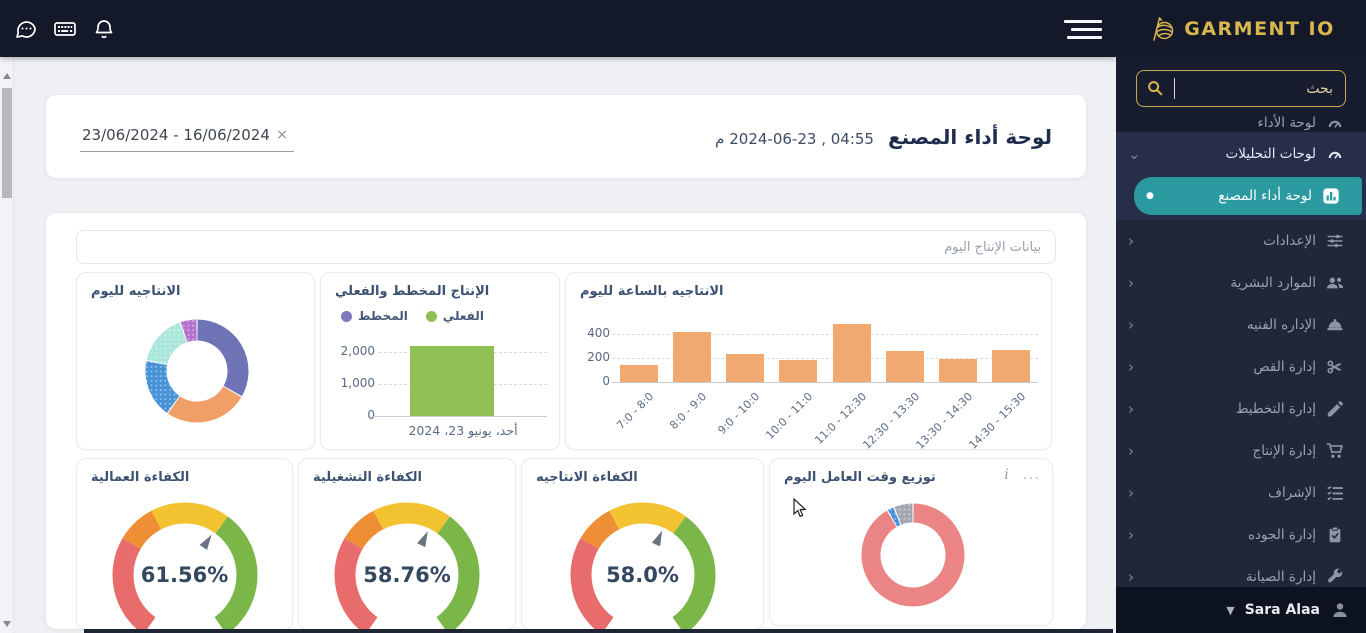  Describe the element at coordinates (1241, 367) in the screenshot. I see `sidebar-item-cutting-management: إدارة القص ‹` at that location.